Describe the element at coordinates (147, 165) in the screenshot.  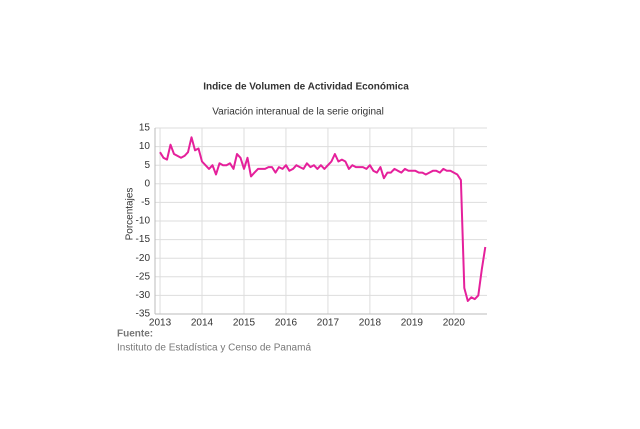
I see `y-tick-label: 5` at that location.